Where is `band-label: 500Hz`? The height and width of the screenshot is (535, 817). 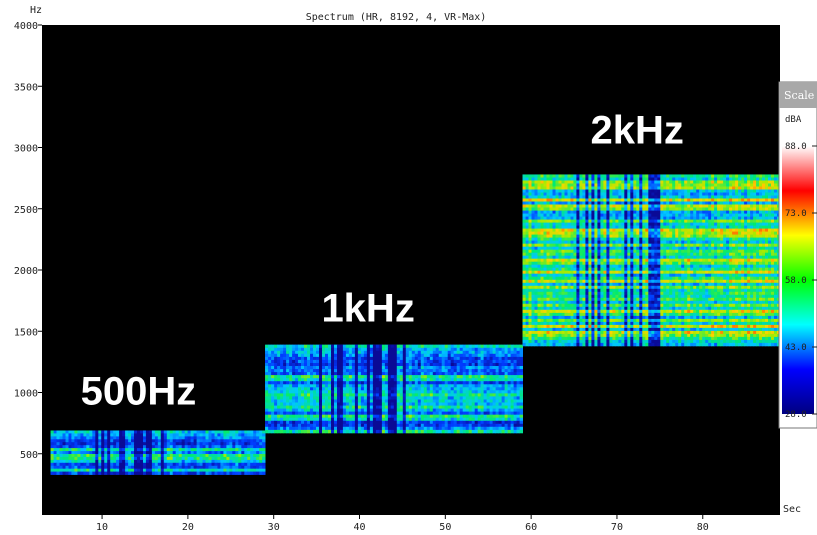
band-label: 500Hz is located at coordinates (139, 392).